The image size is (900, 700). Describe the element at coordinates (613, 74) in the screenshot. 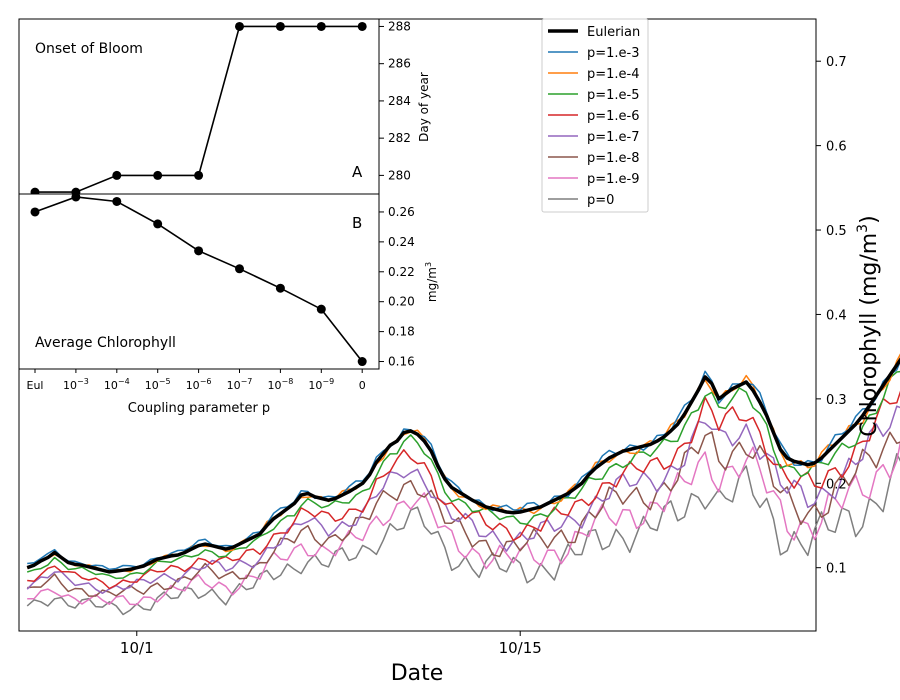

I see `legend-label: p=1.e-4` at that location.